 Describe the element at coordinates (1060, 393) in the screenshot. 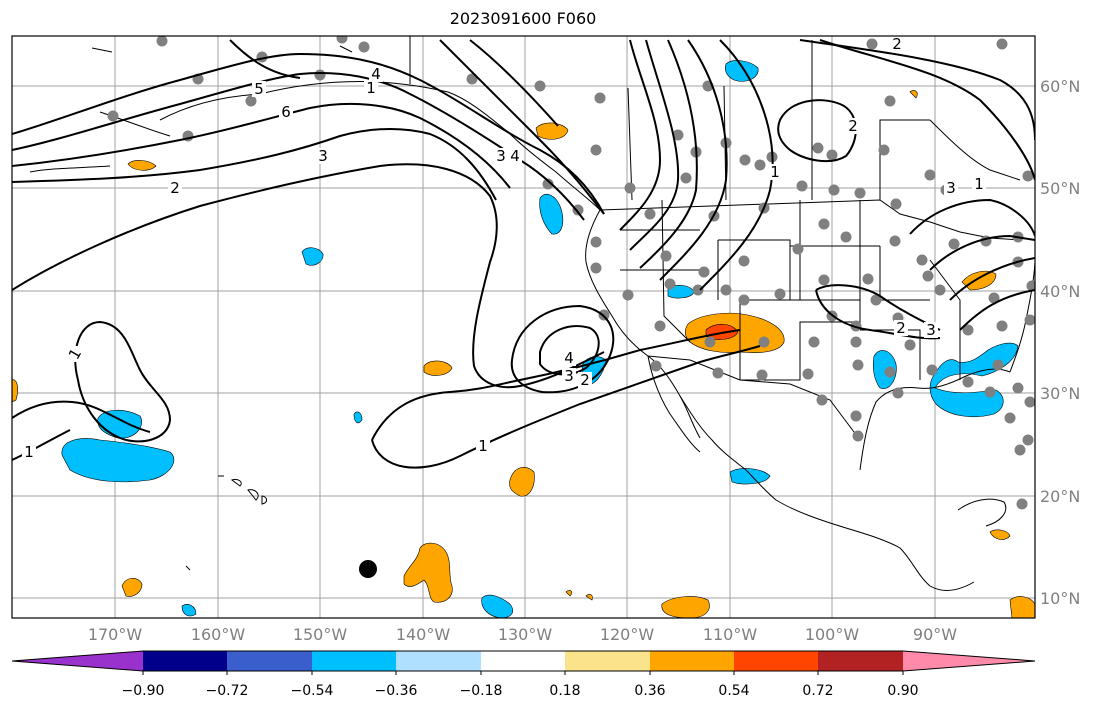

I see `lat-tick-label: 30°N` at that location.